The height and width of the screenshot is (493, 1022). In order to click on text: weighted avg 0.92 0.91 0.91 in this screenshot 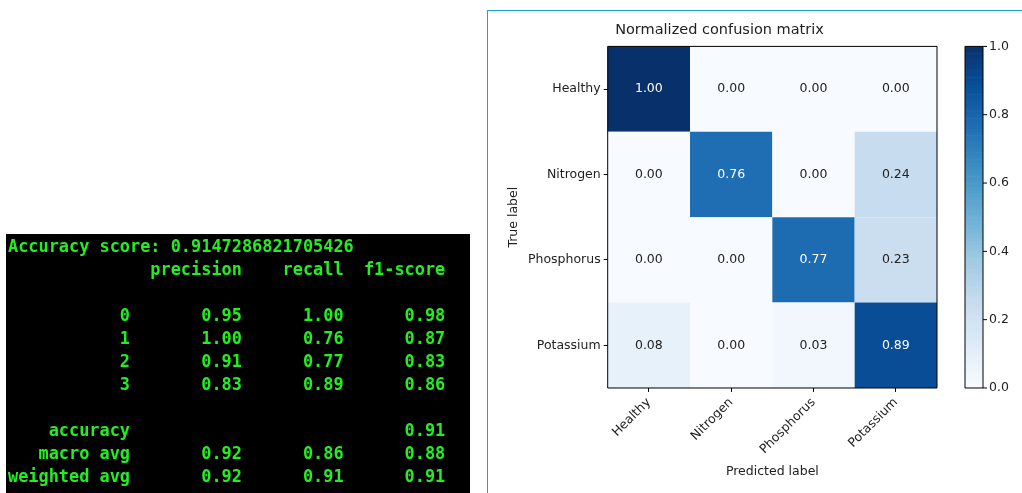, I will do `click(227, 476)`.